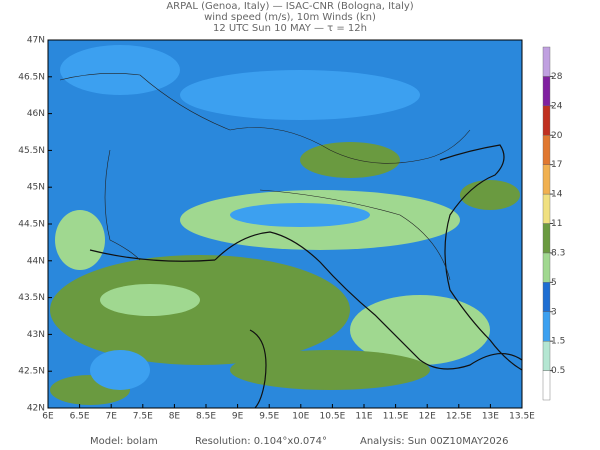 The width and height of the screenshot is (600, 450). What do you see at coordinates (558, 342) in the screenshot?
I see `colorbar-label: 1.5` at bounding box center [558, 342].